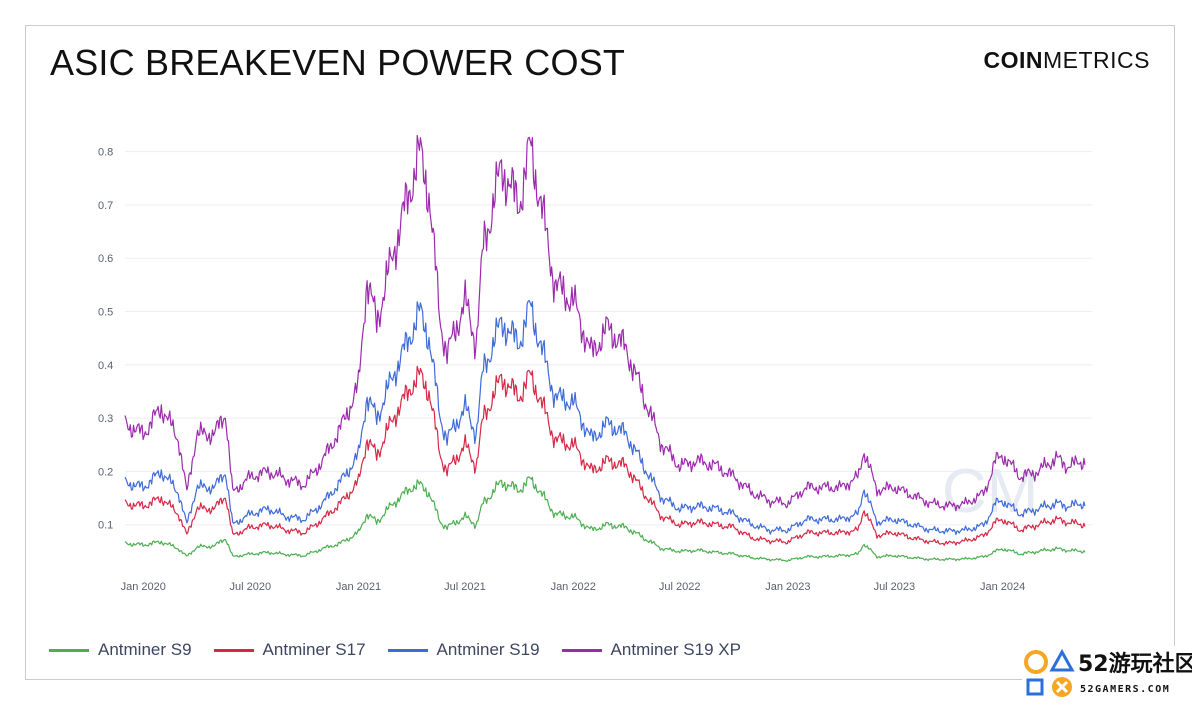  I want to click on svg-text: 52游玩社区, so click(1135, 664).